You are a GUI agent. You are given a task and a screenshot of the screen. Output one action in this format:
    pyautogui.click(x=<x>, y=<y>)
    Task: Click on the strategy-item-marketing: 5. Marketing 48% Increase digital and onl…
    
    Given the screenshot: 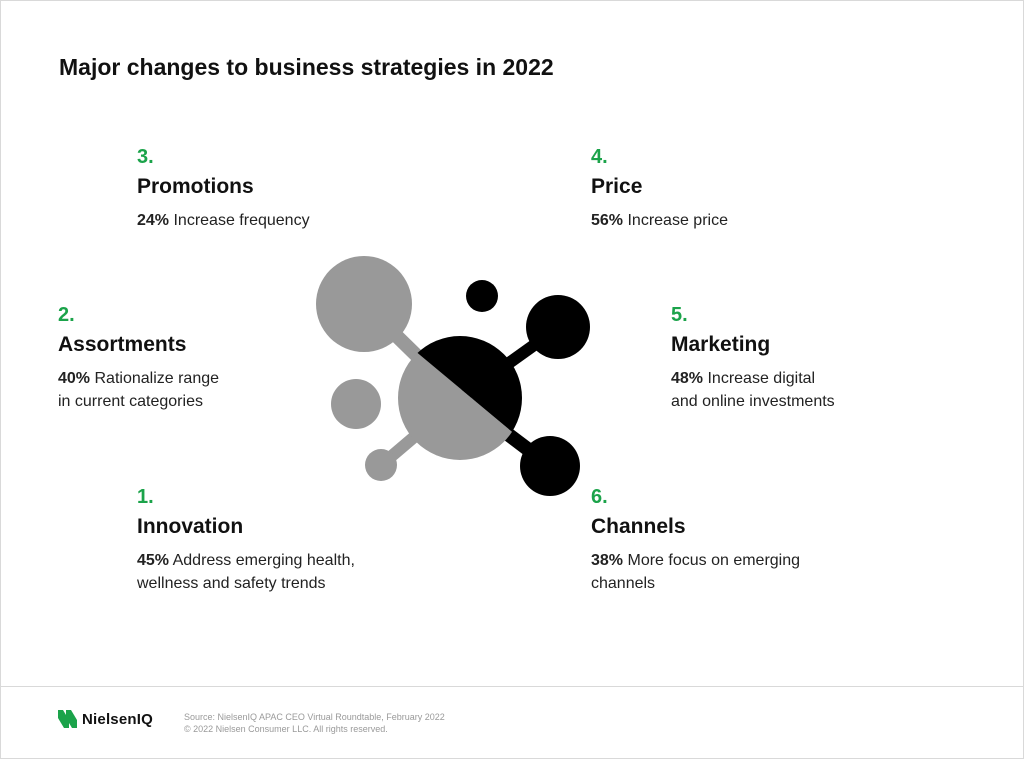 What is the action you would take?
    pyautogui.click(x=821, y=358)
    